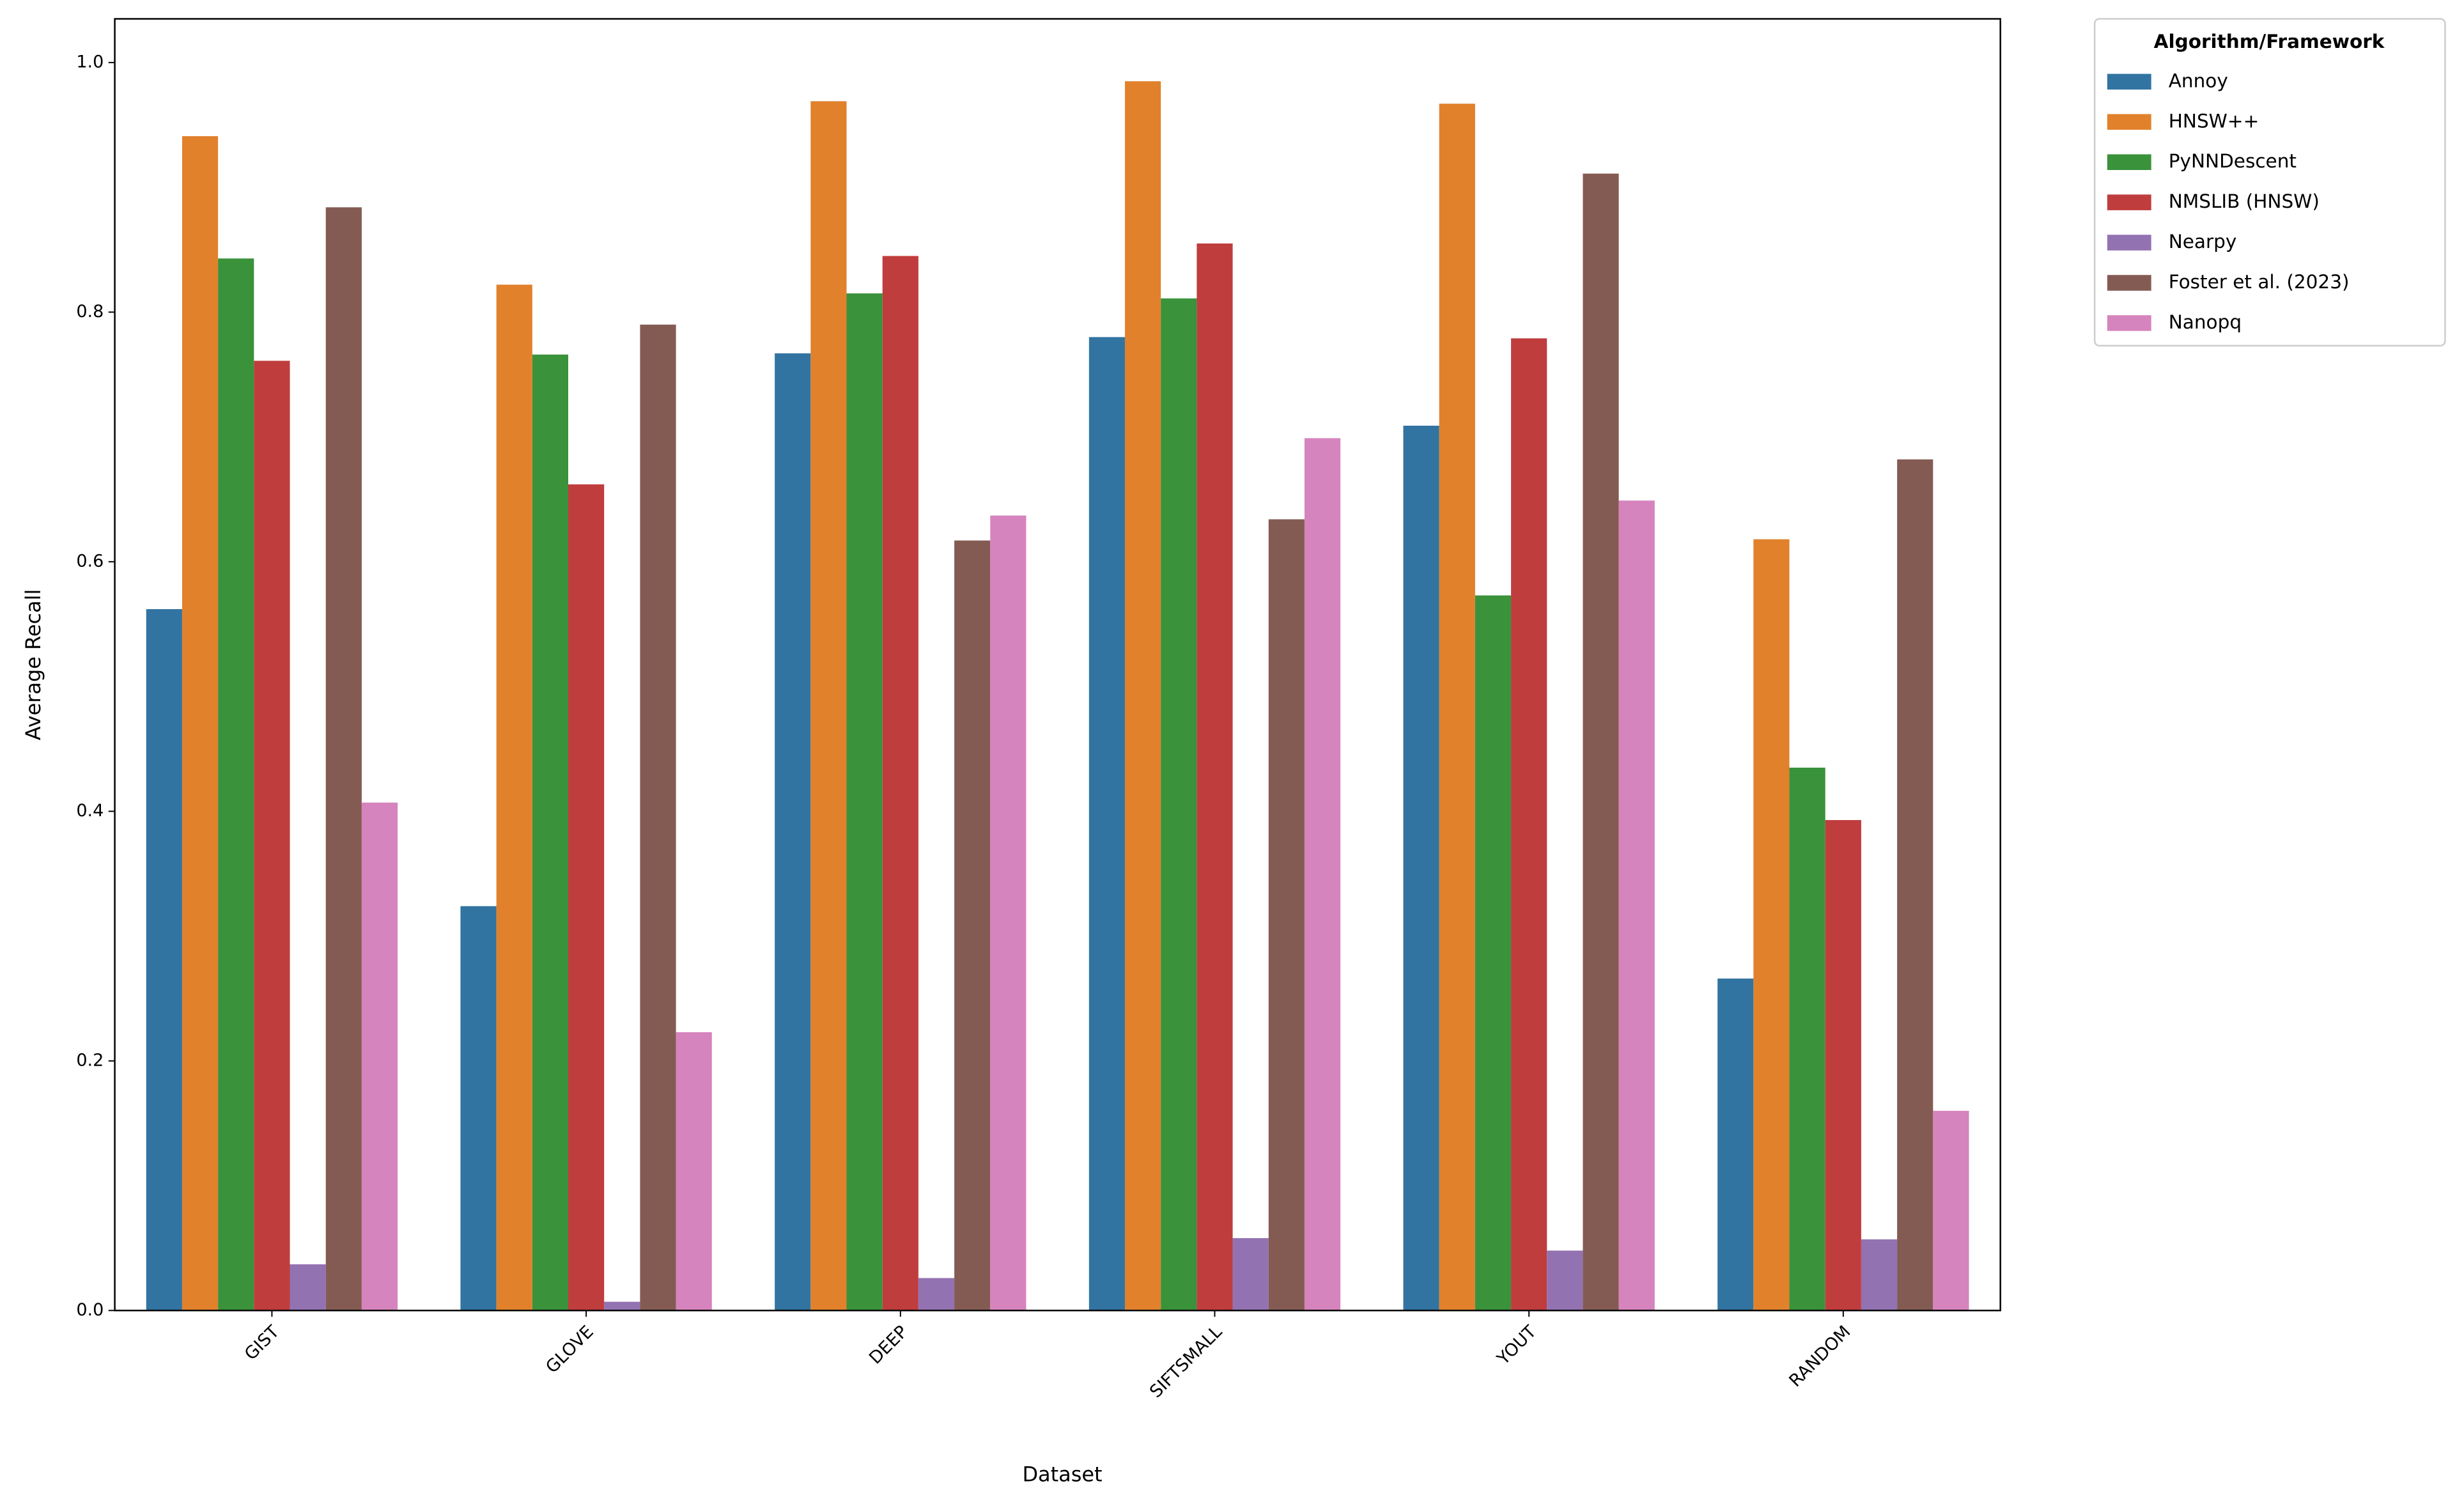  I want to click on y-tick-label: 0.8, so click(90, 312).